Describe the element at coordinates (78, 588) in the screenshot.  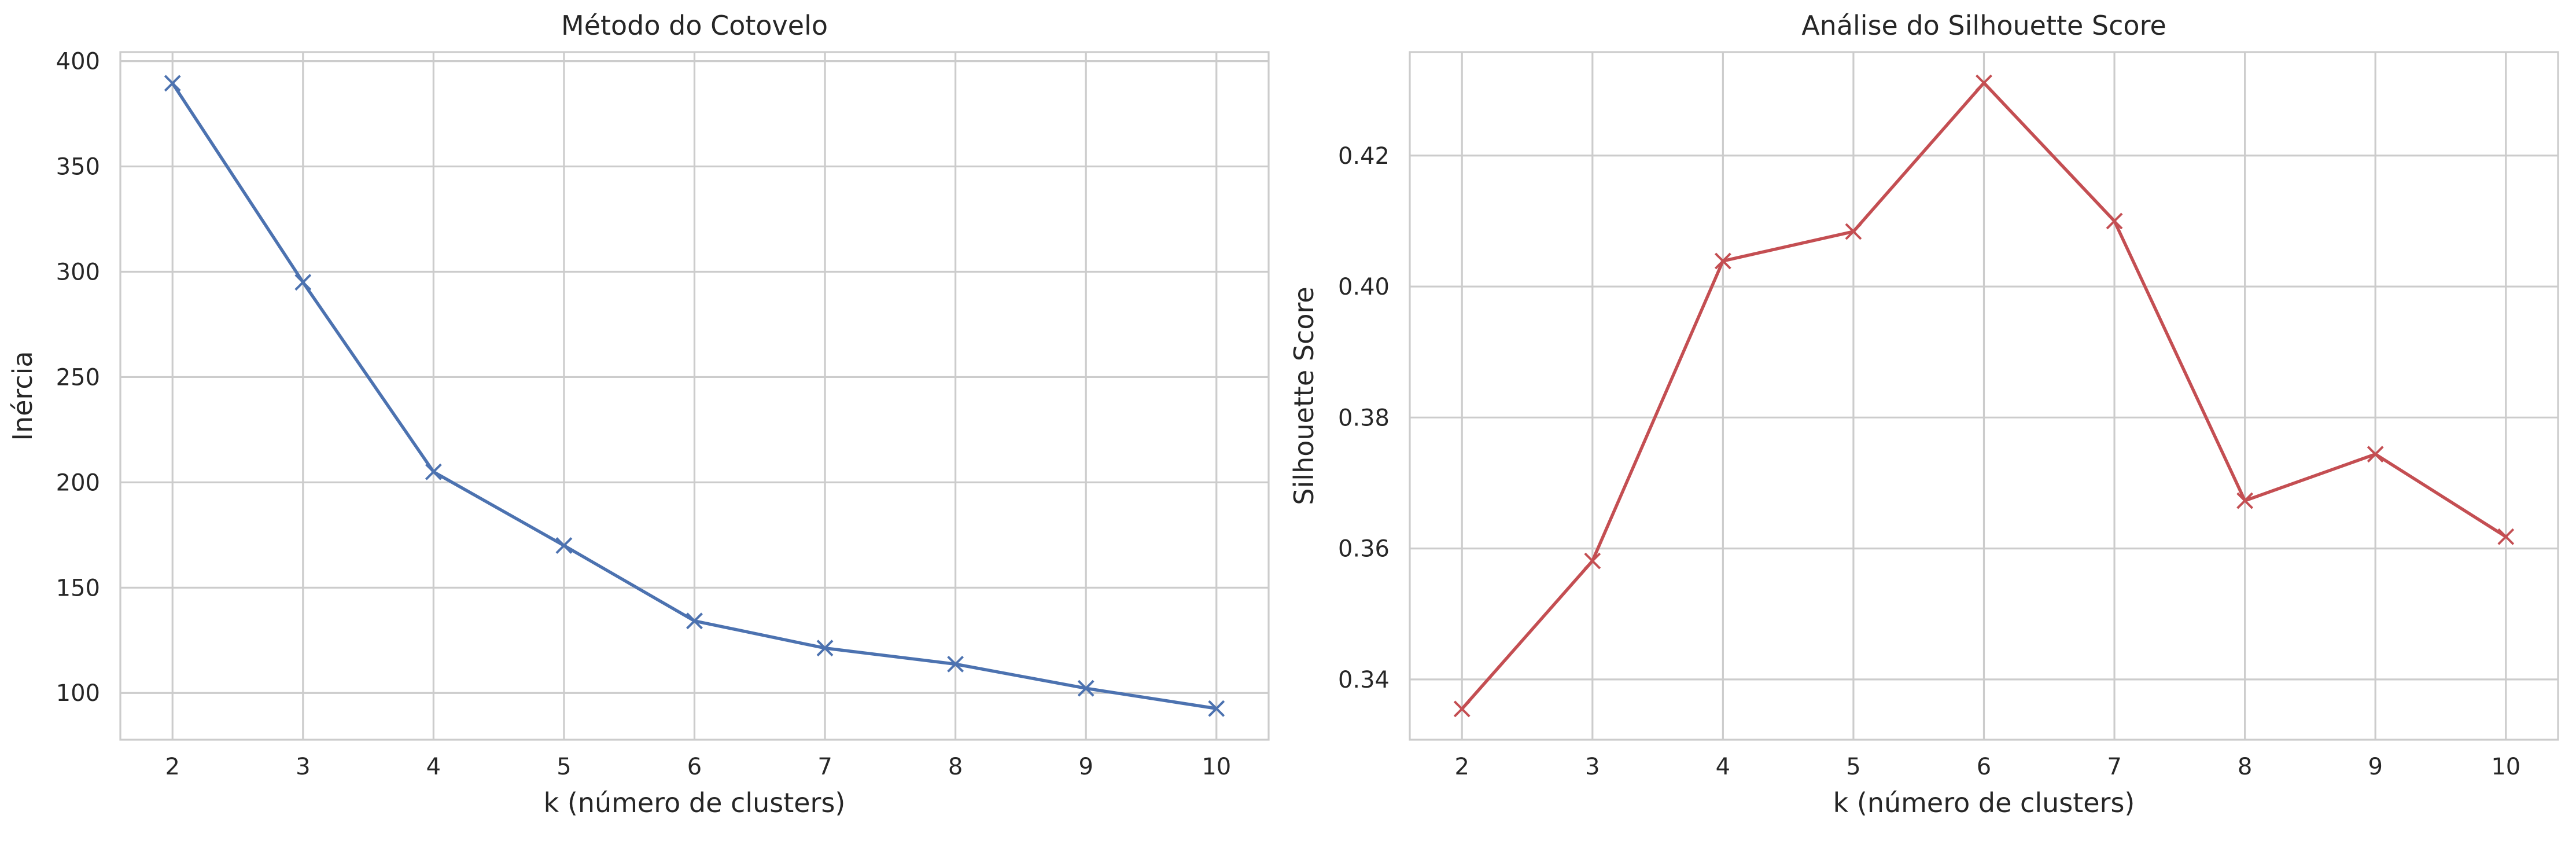
I see `elbow-y-tick-label: 150` at that location.